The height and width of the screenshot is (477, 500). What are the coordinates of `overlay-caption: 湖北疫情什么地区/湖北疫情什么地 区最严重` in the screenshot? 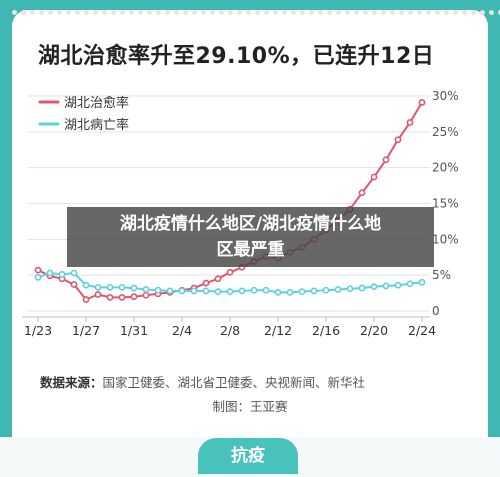 It's located at (250, 237).